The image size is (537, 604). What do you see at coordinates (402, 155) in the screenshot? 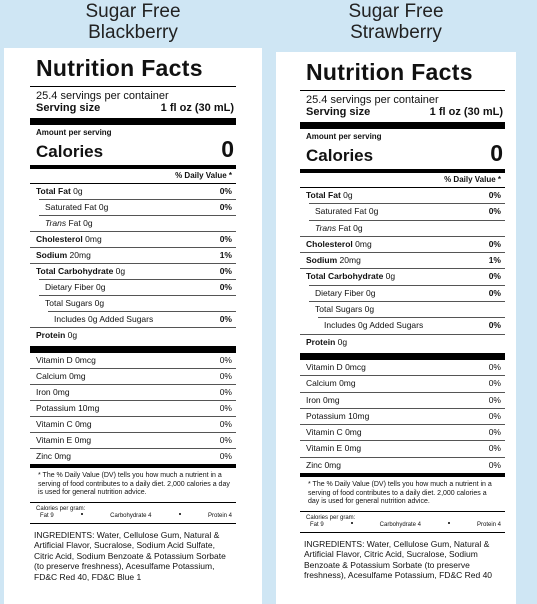
I see `calories: Calories 0` at bounding box center [402, 155].